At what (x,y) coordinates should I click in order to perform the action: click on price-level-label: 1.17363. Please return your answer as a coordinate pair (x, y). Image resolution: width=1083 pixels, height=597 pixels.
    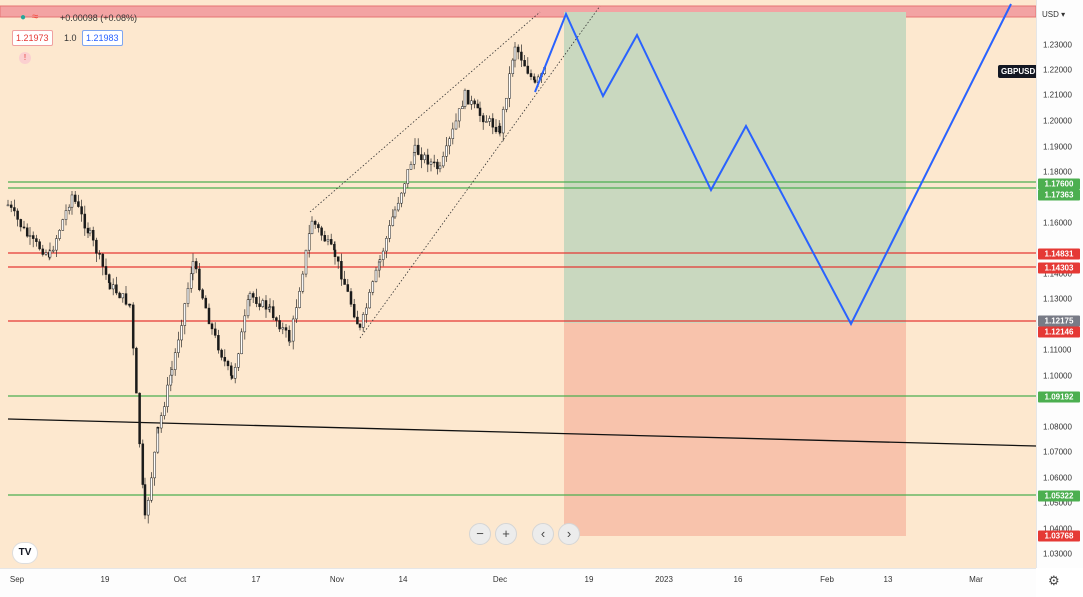
    Looking at the image, I should click on (1059, 195).